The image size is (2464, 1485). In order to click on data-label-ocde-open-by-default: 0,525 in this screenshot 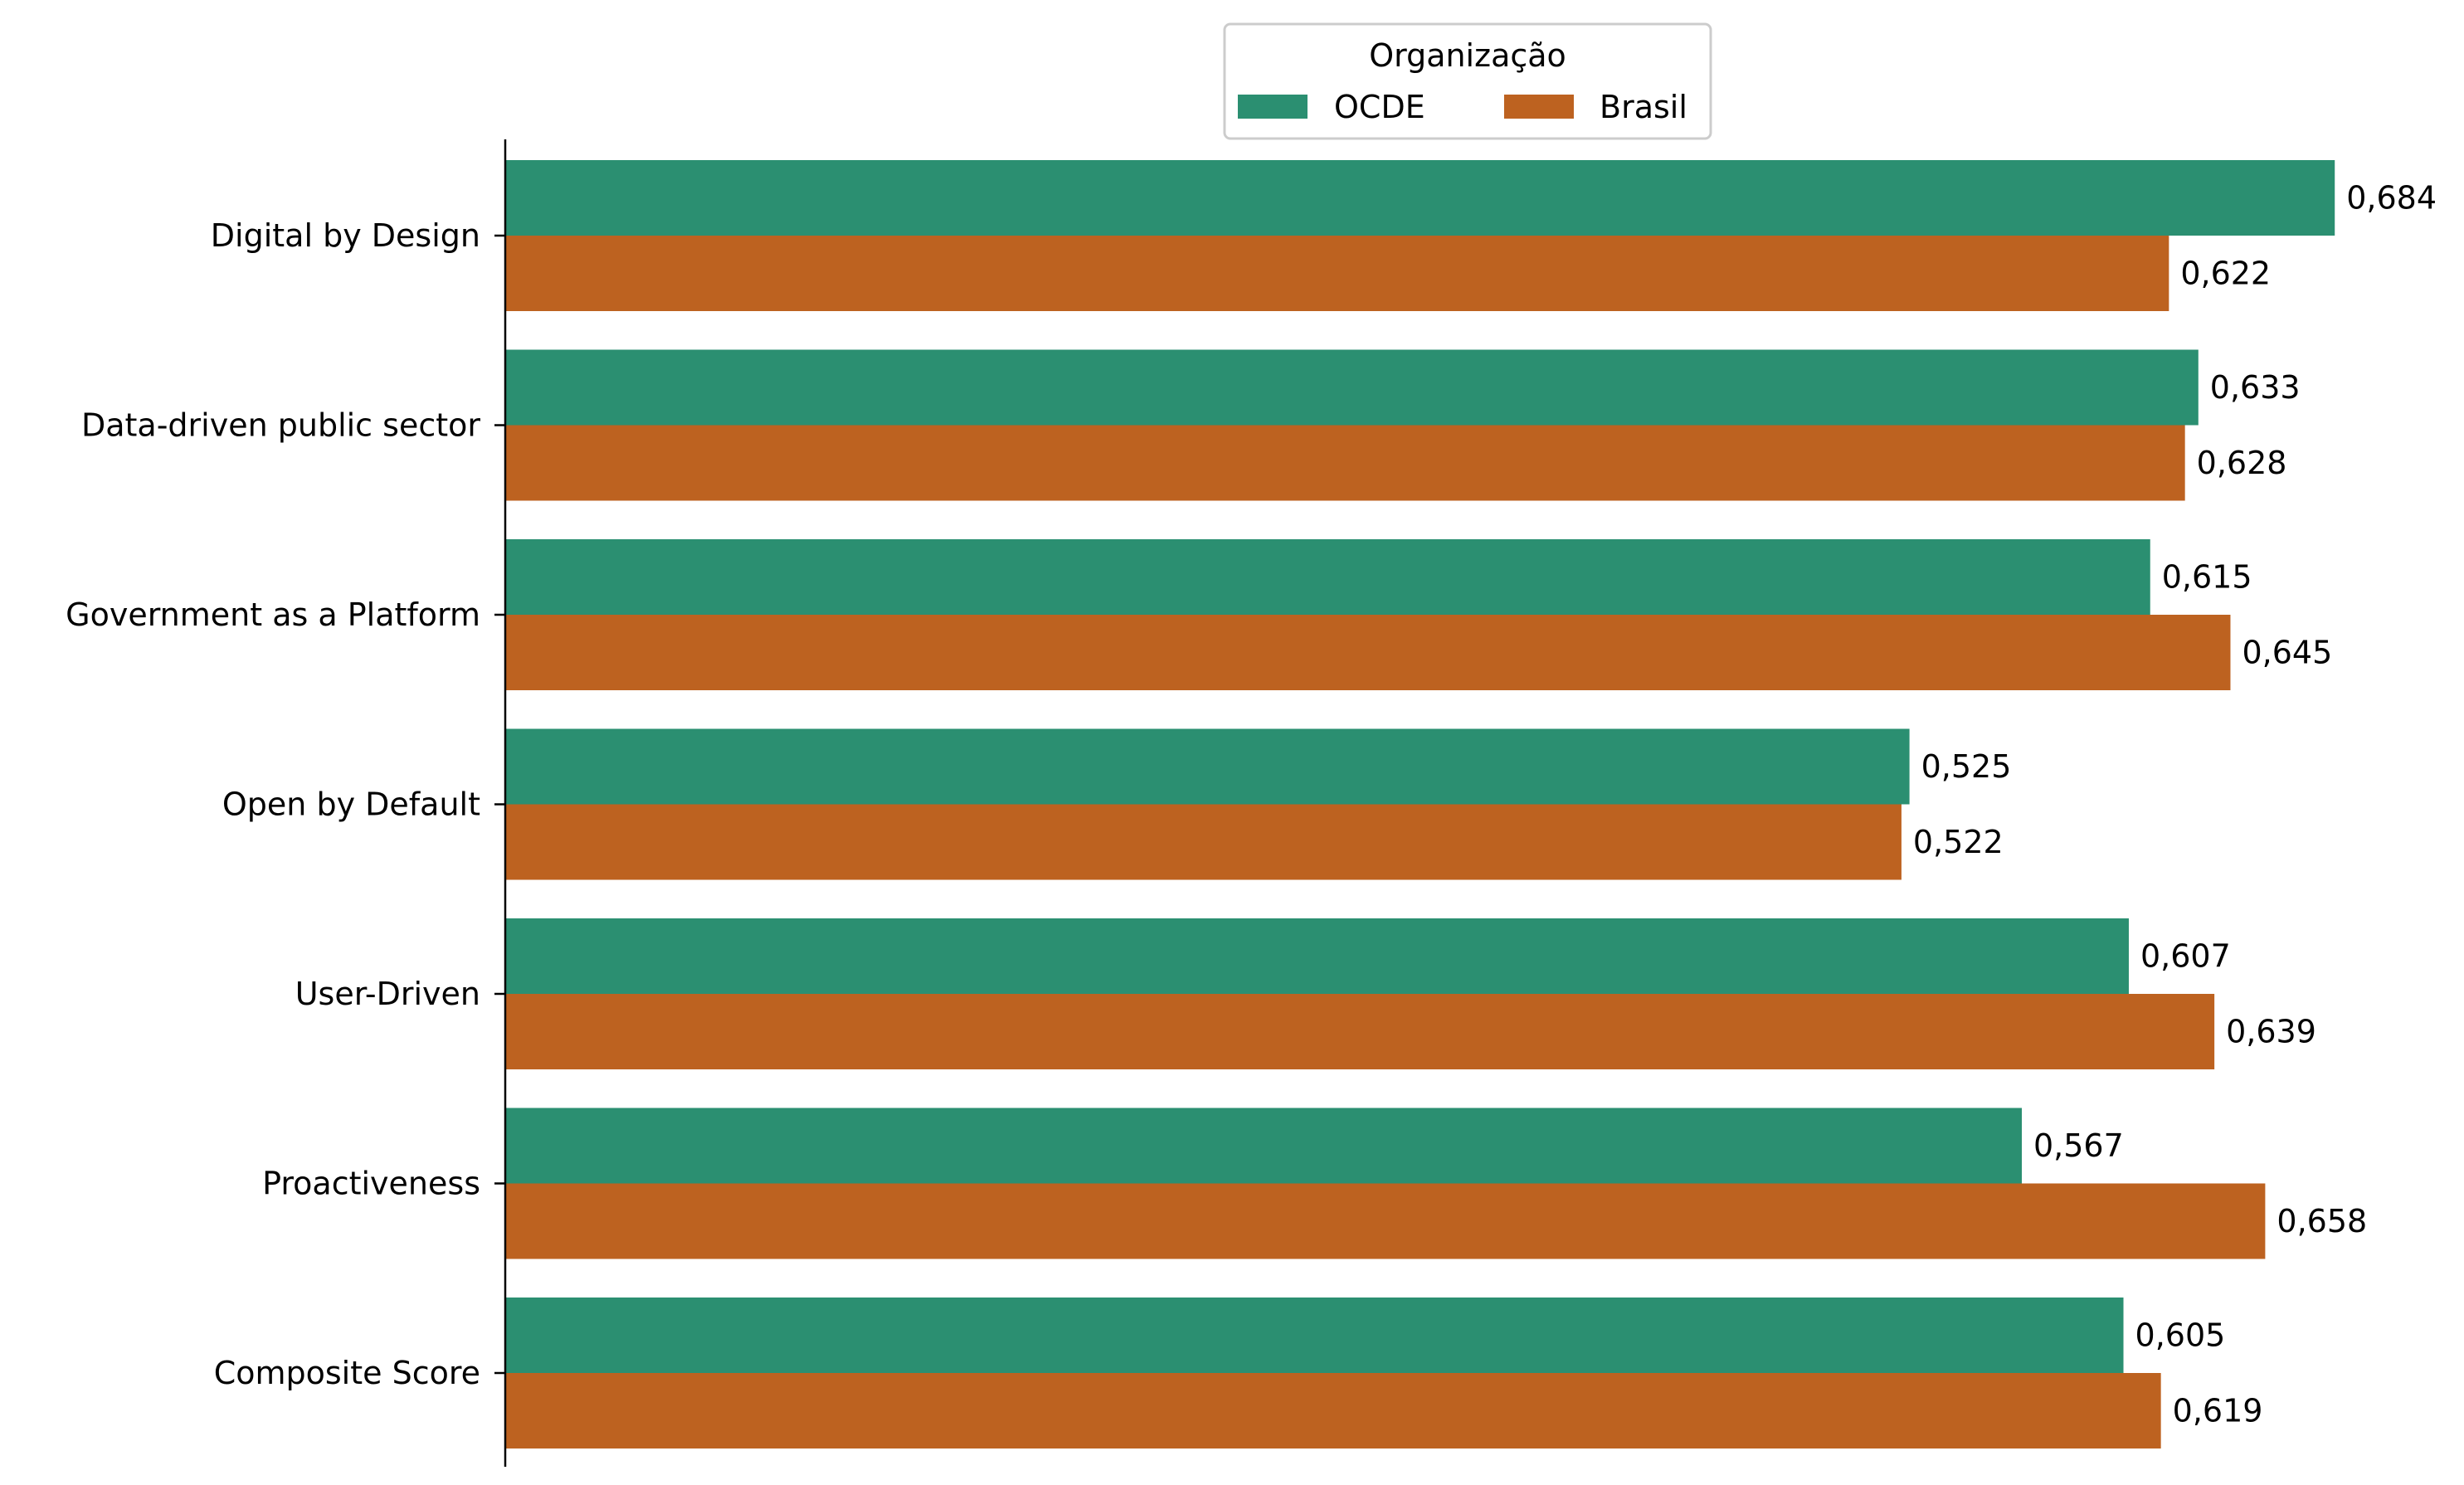, I will do `click(1966, 767)`.